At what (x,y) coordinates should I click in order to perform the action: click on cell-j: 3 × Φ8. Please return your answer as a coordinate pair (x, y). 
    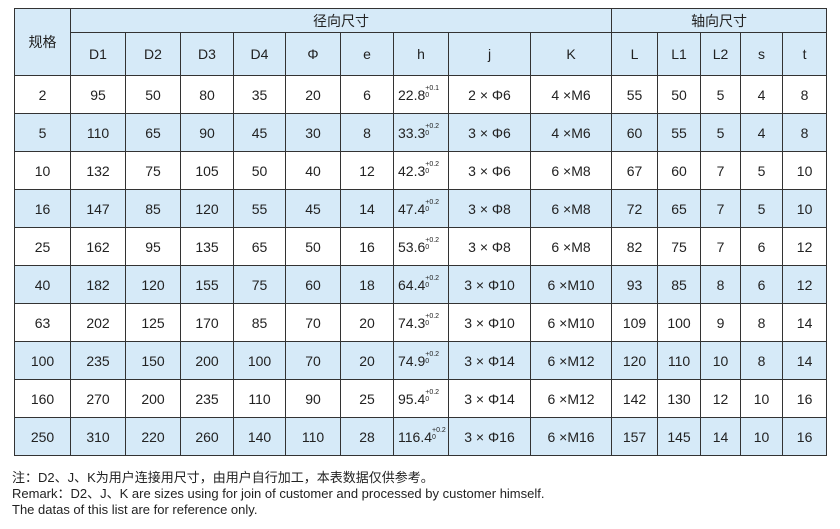
    Looking at the image, I should click on (489, 208).